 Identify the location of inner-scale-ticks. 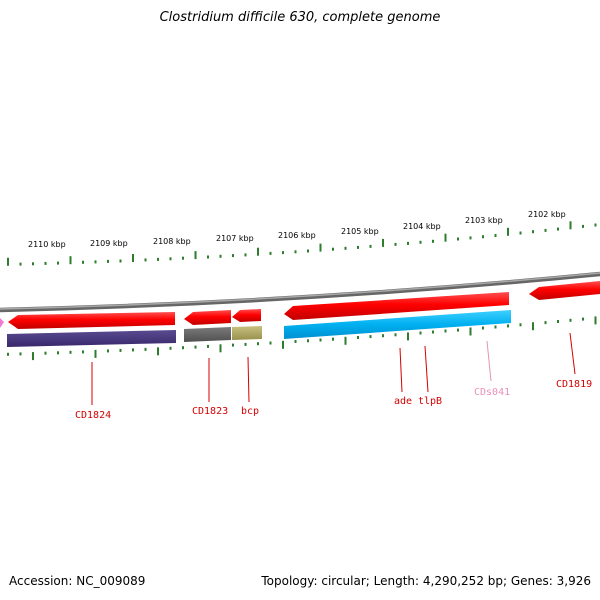
(302, 338).